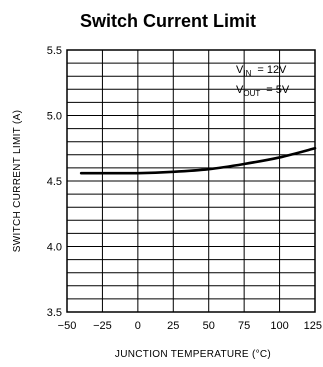 Image resolution: width=323 pixels, height=367 pixels. I want to click on y-tick-label: 5.0, so click(54, 117).